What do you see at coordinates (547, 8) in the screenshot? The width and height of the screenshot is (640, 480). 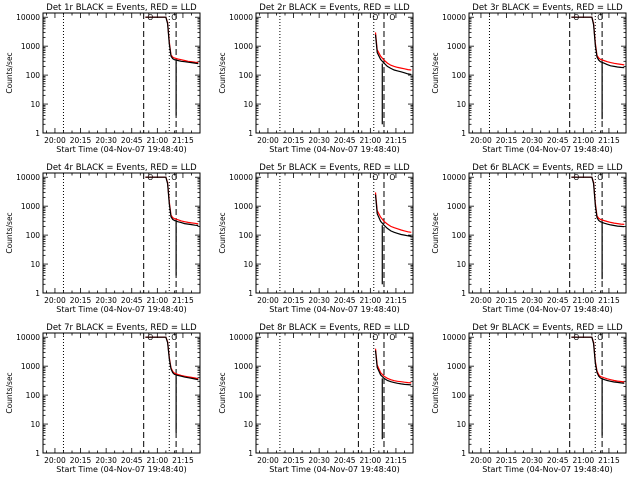 I see `chart-title: Det 3r BLACK = Events, RED = LLD` at bounding box center [547, 8].